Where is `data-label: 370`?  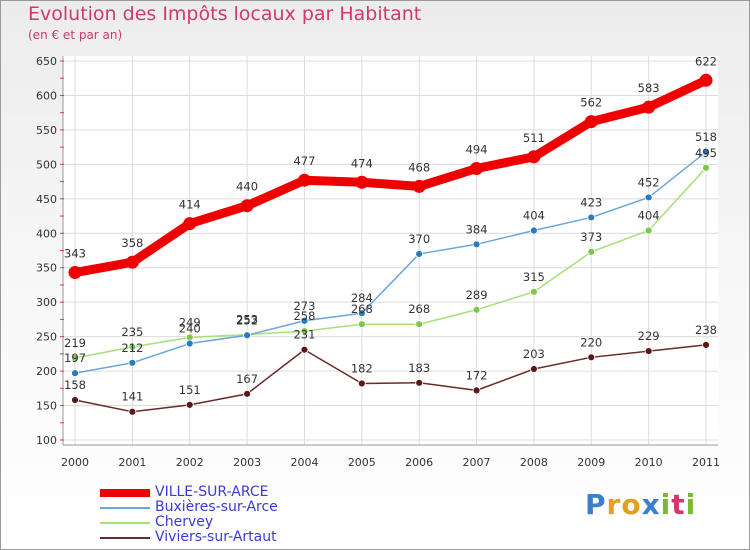 data-label: 370 is located at coordinates (419, 239).